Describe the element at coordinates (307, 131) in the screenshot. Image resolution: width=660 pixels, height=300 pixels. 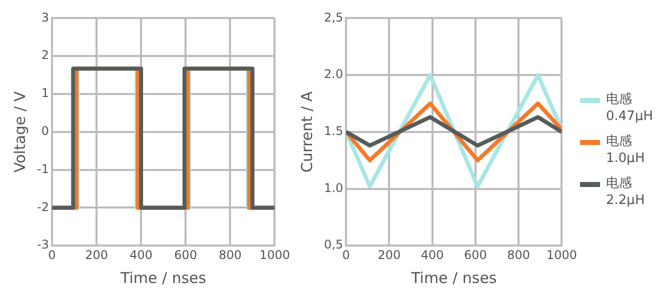
I see `y-axis-title: Current / A` at that location.